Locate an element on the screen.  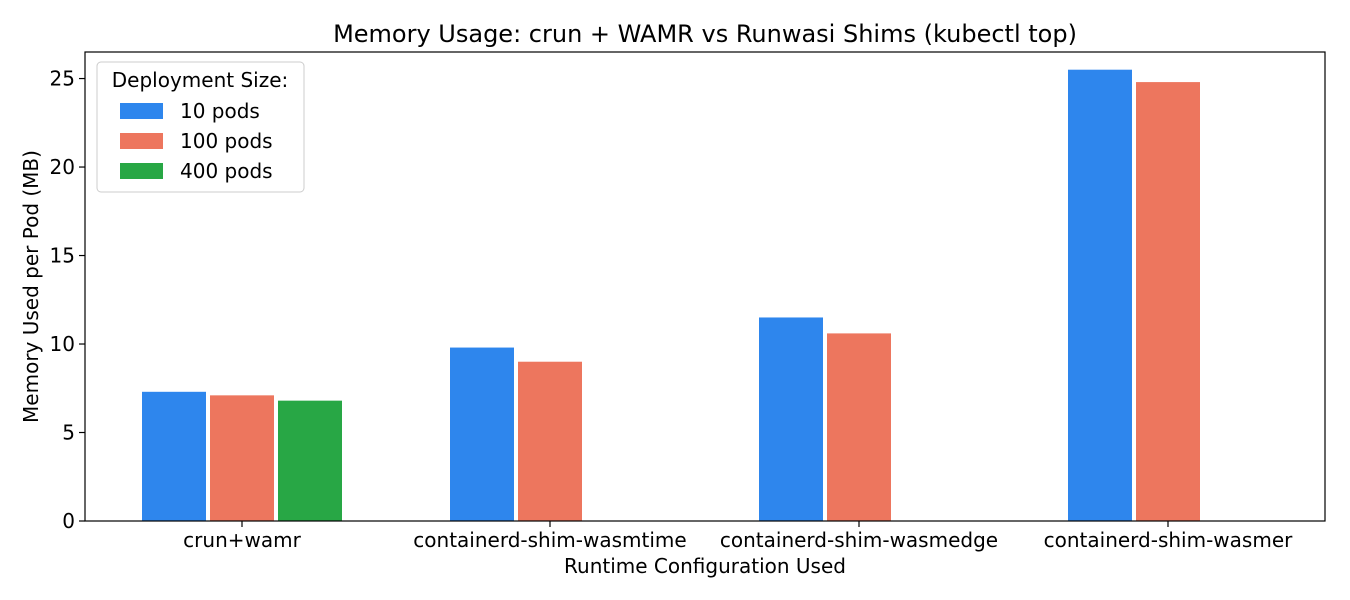
legend-label: 10 pods is located at coordinates (220, 111).